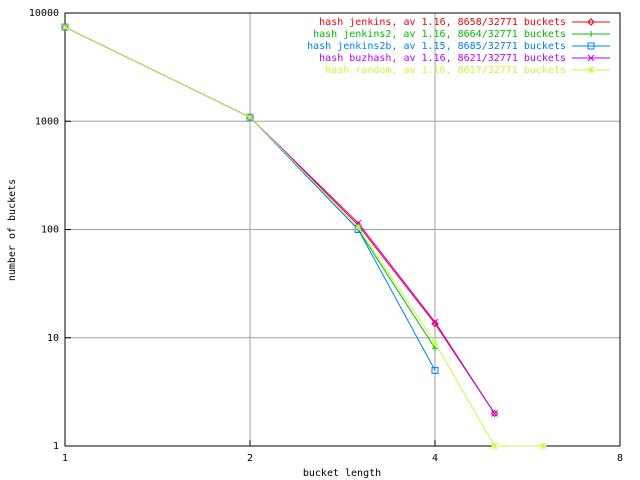 The width and height of the screenshot is (640, 480). Describe the element at coordinates (342, 473) in the screenshot. I see `x-axis-label: bucket length` at that location.